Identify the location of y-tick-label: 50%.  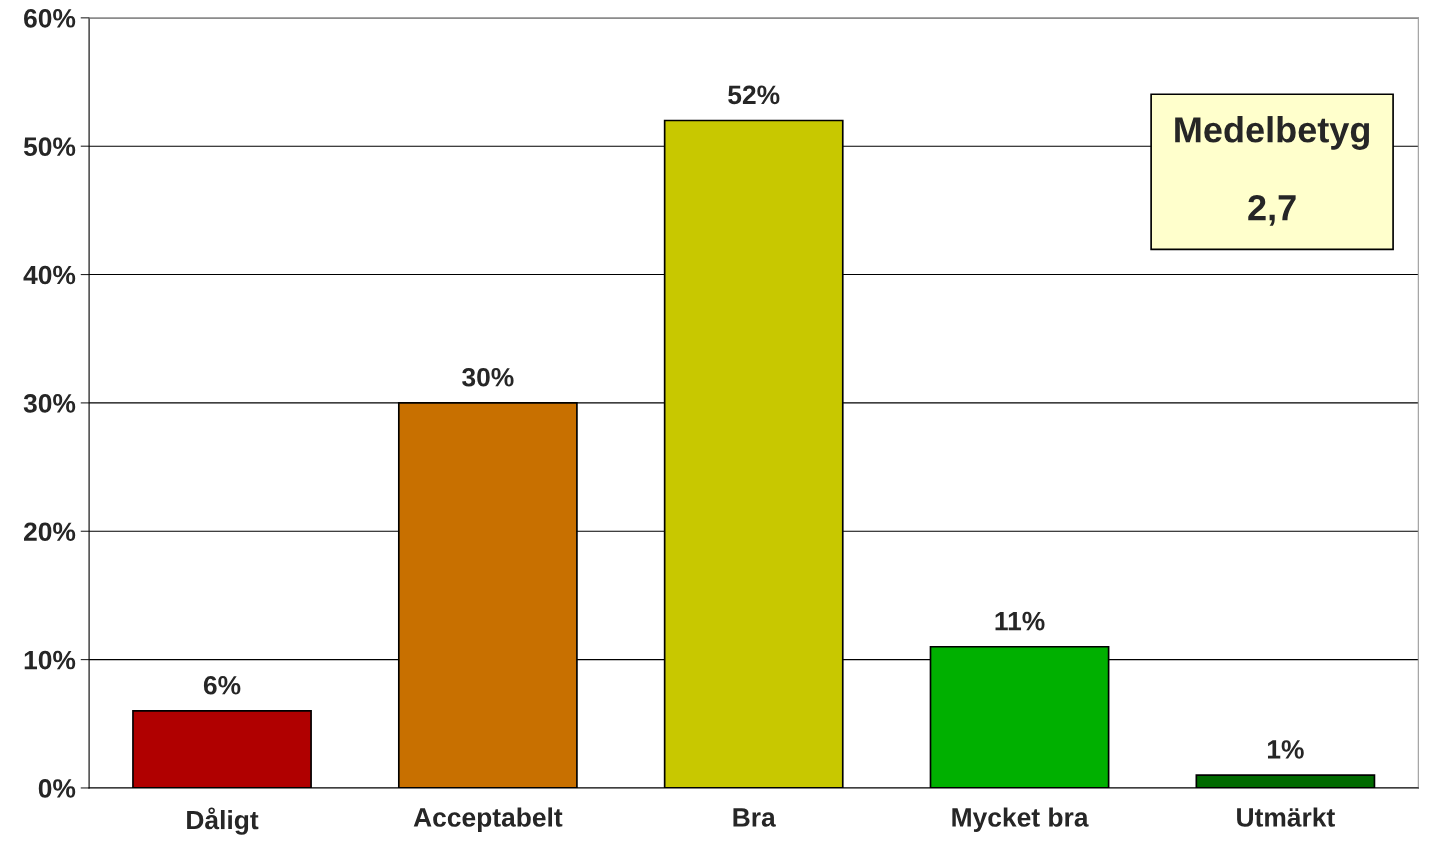
(49, 147).